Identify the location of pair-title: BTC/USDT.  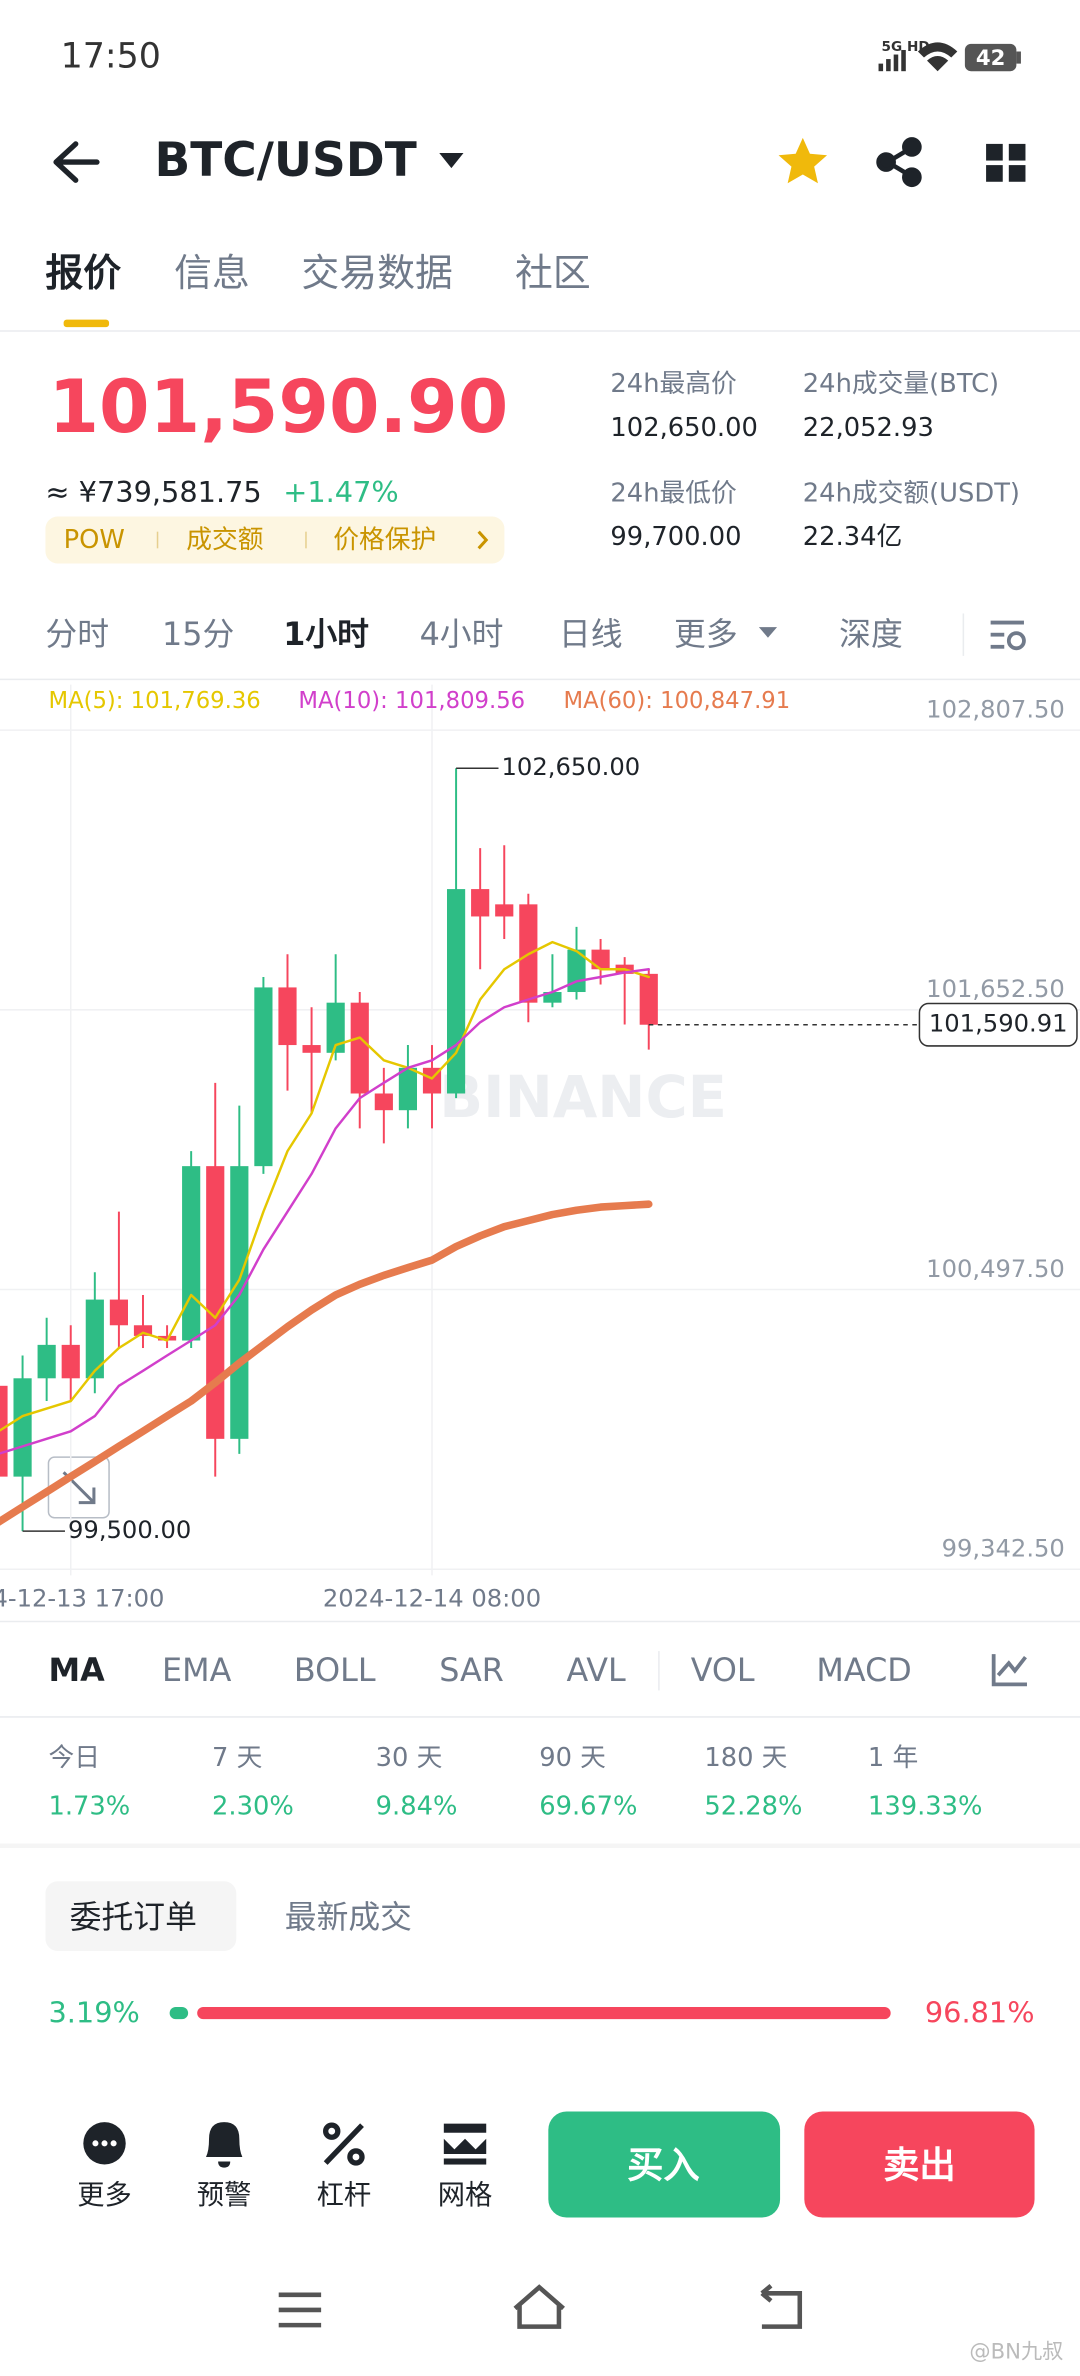
(286, 160).